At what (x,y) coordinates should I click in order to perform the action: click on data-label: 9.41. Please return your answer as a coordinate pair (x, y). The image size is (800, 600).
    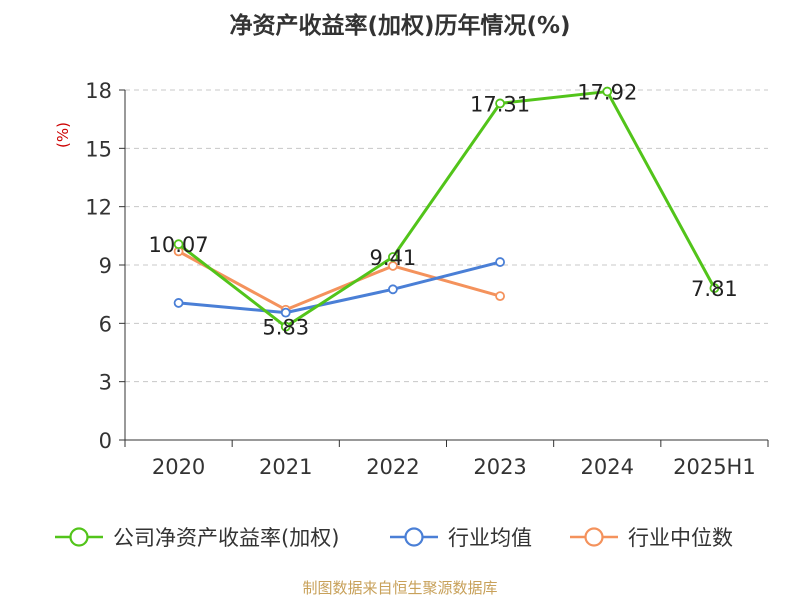
    Looking at the image, I should click on (393, 258).